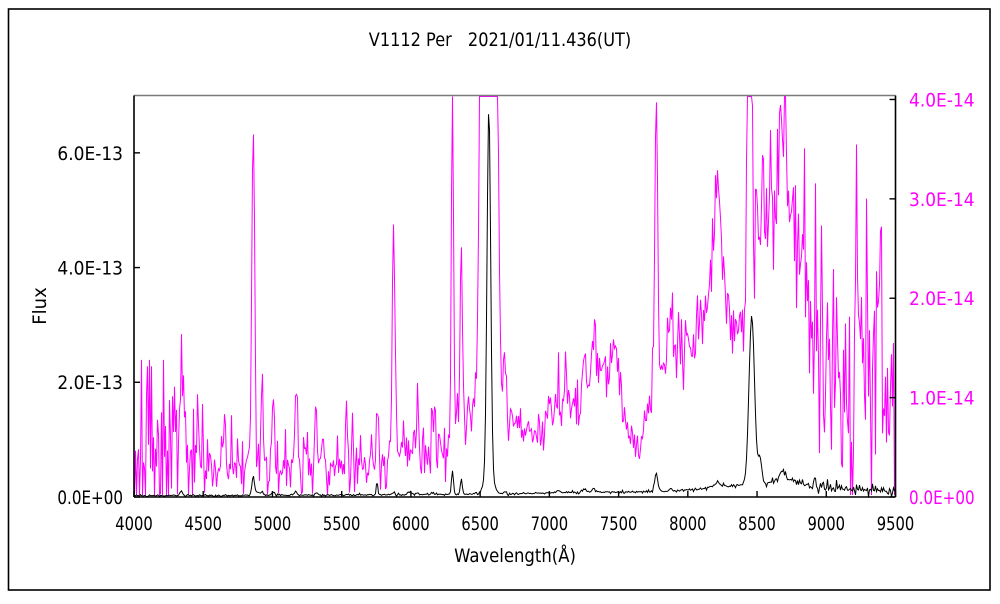 This screenshot has height=604, width=1000. Describe the element at coordinates (480, 524) in the screenshot. I see `x-tick-label: 6500` at that location.